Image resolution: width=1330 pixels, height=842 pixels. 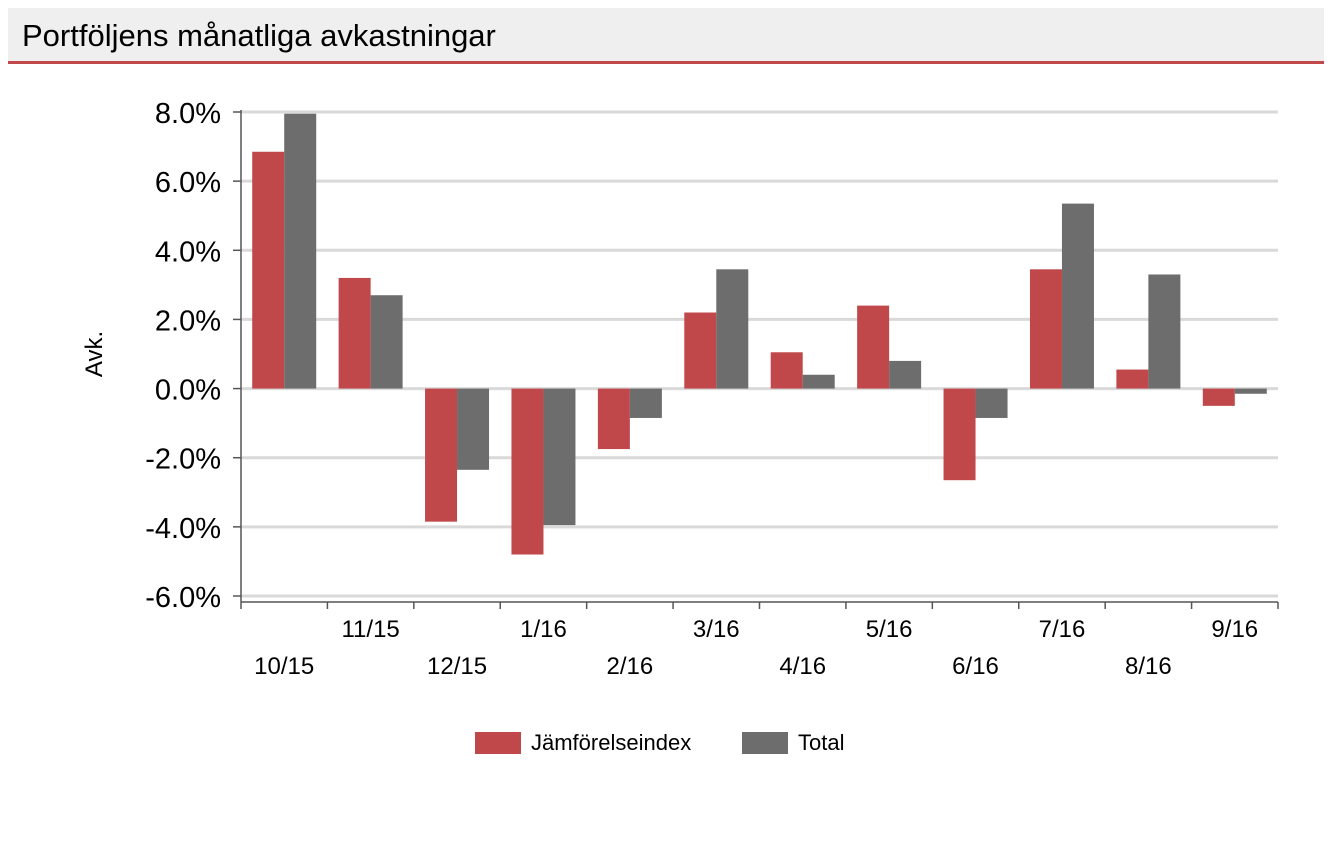 What do you see at coordinates (1234, 629) in the screenshot?
I see `x-tick-label: 9/16` at bounding box center [1234, 629].